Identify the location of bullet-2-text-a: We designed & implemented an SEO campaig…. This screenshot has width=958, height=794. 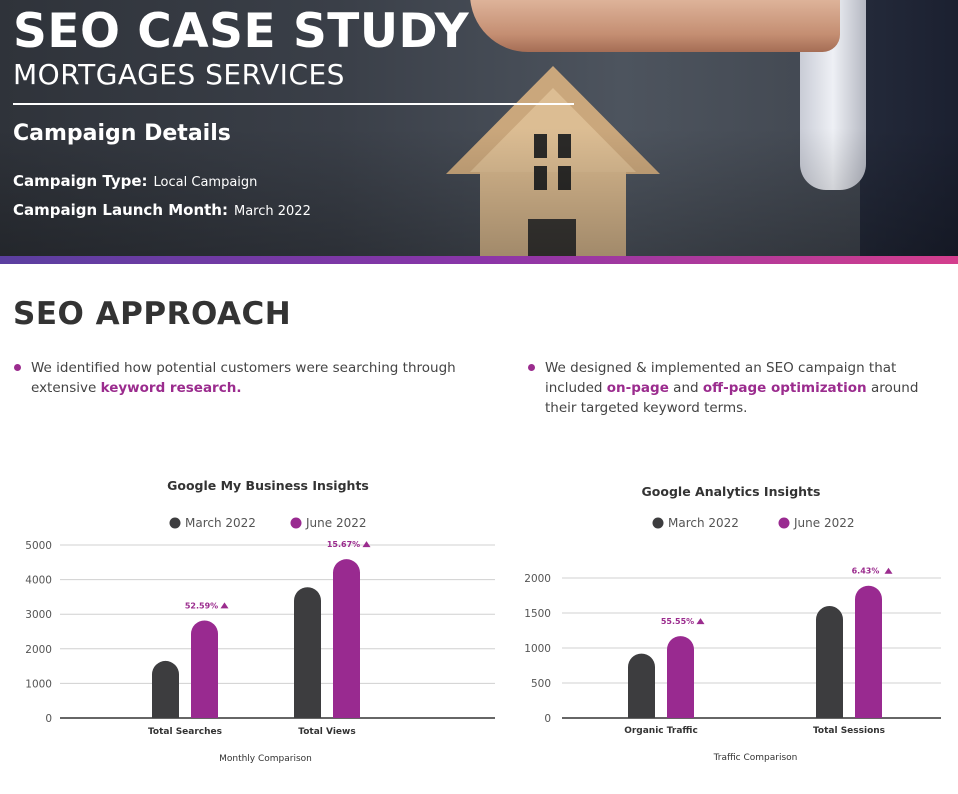
(721, 378).